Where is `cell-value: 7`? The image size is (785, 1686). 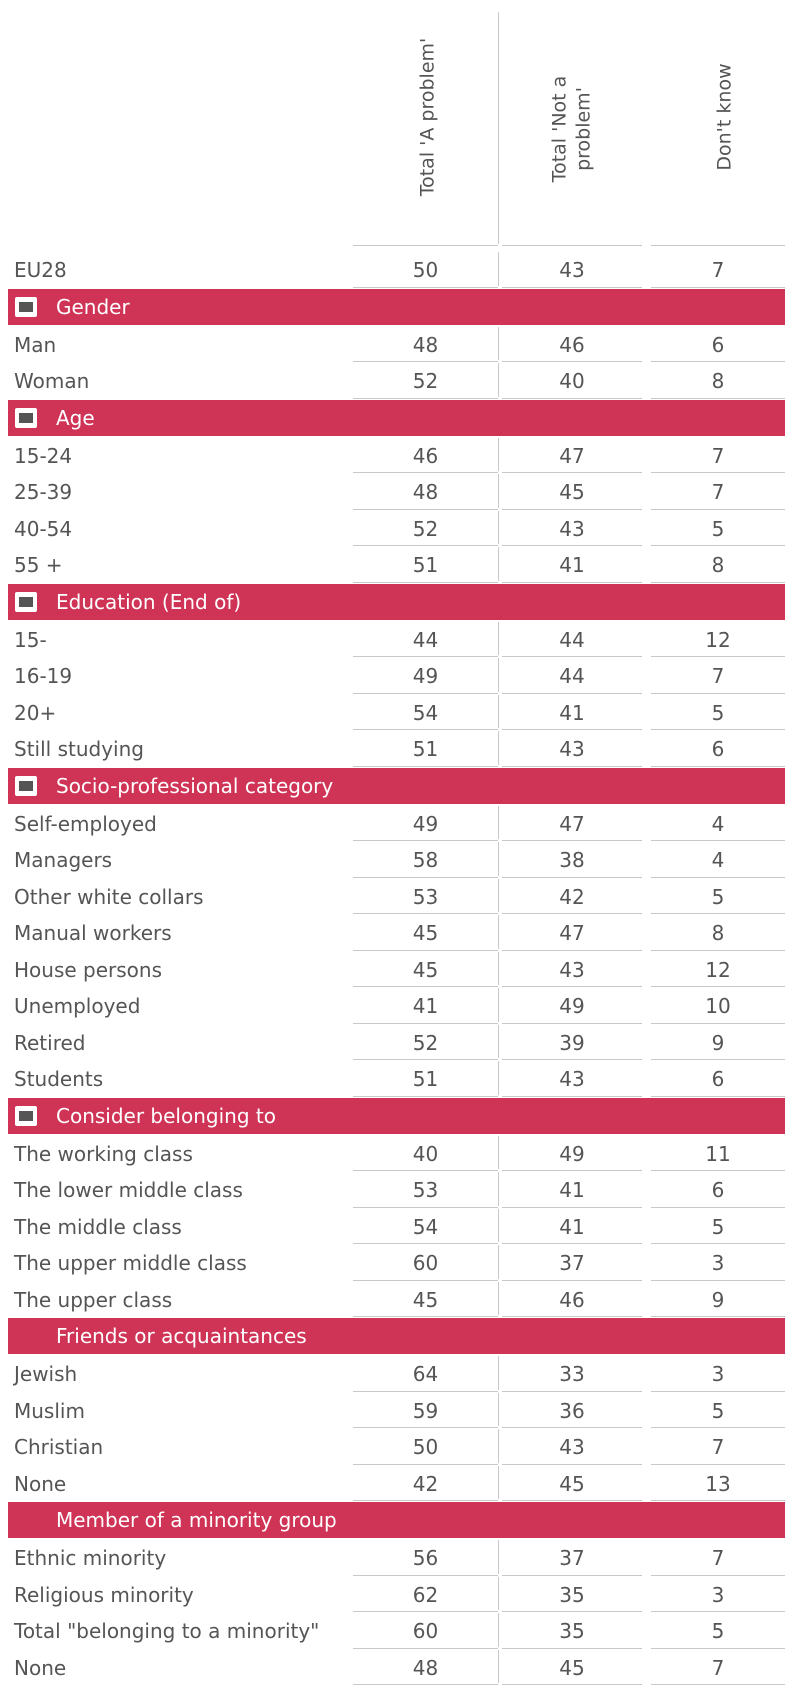 cell-value: 7 is located at coordinates (718, 455).